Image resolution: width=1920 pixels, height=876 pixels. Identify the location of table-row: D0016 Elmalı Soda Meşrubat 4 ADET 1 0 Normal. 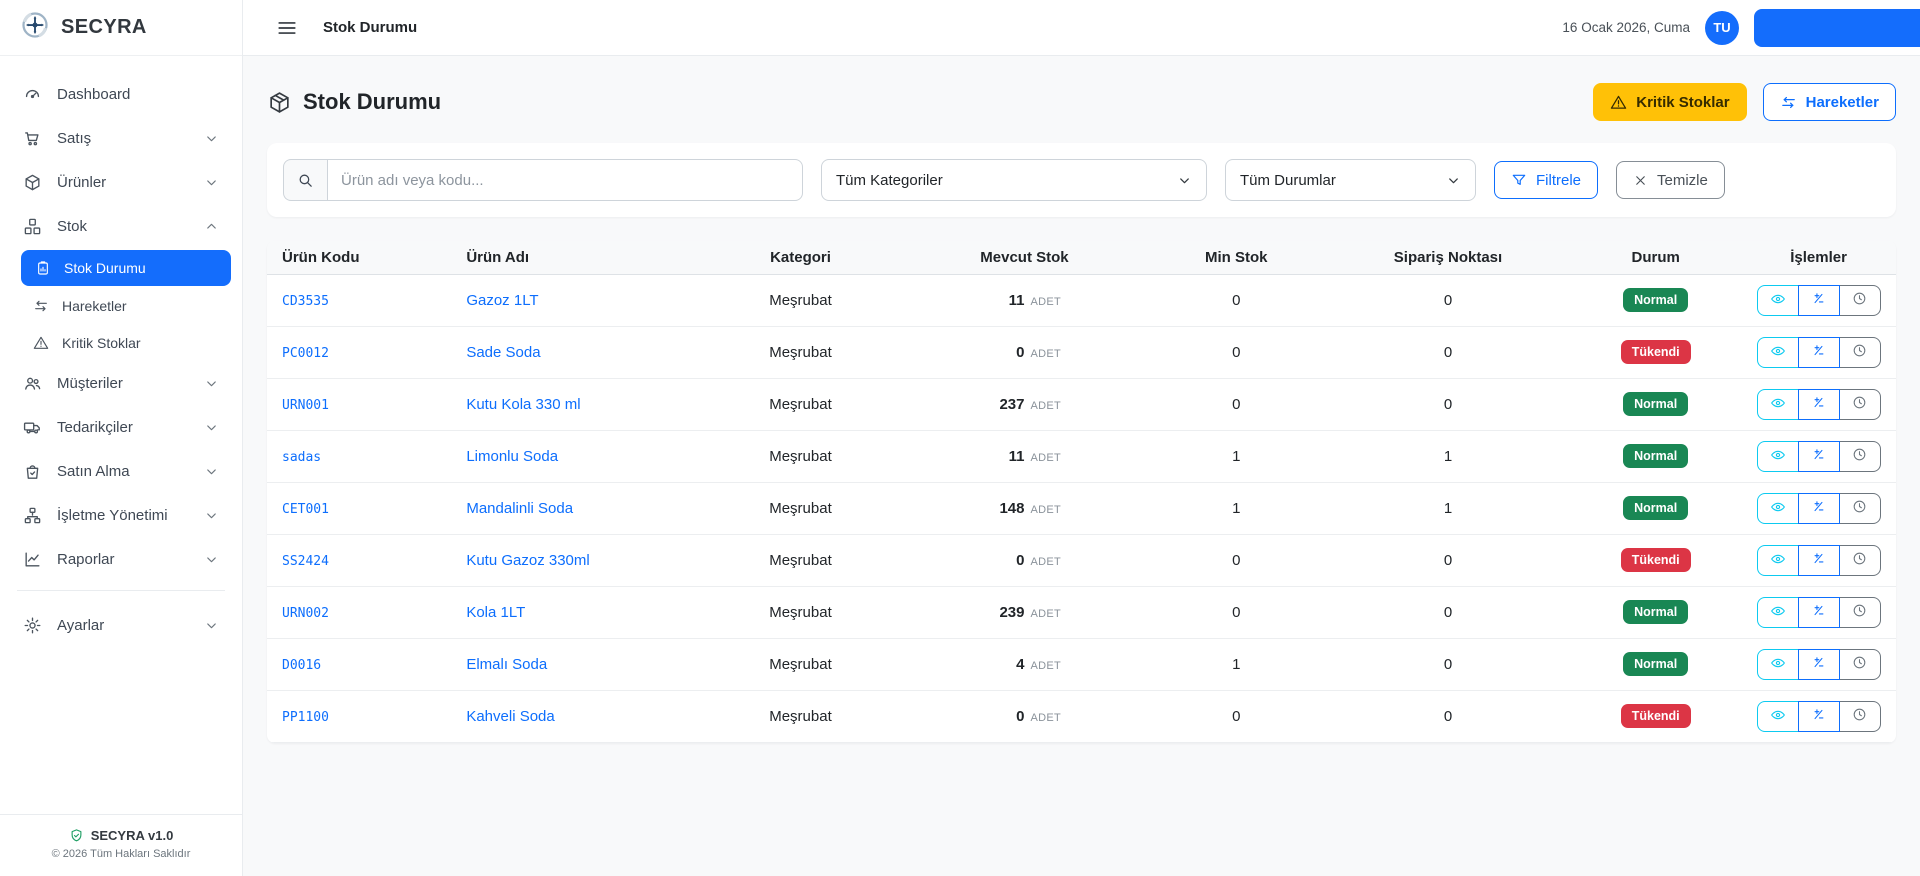
(1081, 664).